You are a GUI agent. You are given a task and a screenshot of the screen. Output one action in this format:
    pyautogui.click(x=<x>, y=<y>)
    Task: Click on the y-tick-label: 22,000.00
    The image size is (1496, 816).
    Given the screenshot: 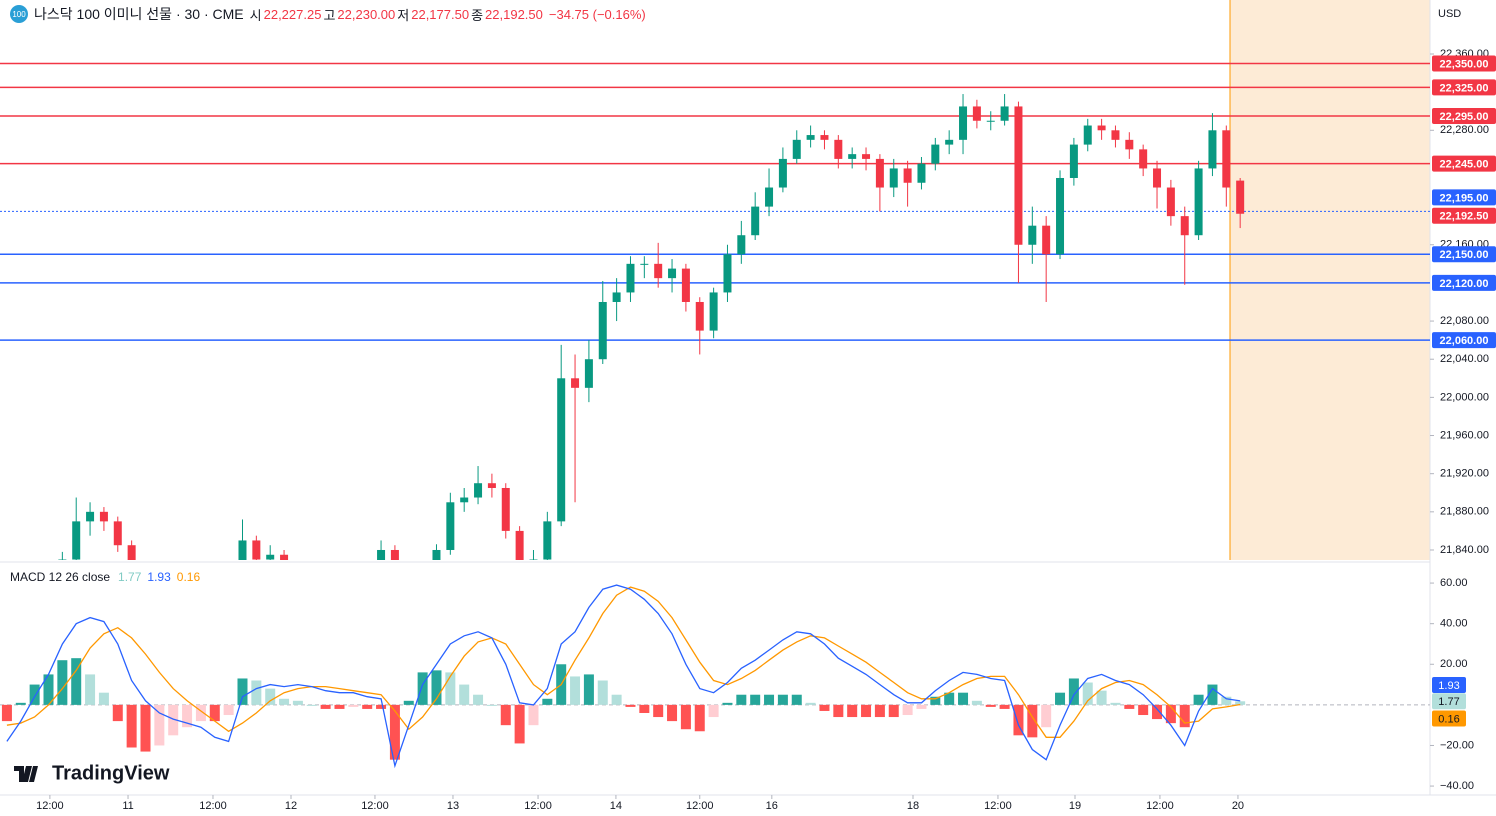 What is the action you would take?
    pyautogui.click(x=1464, y=397)
    